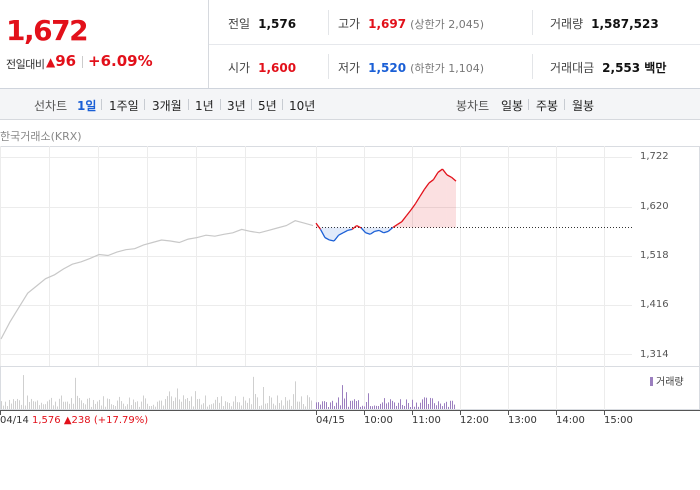 Image resolution: width=700 pixels, height=490 pixels. Describe the element at coordinates (654, 255) in the screenshot. I see `y-tick-label: 1,518` at that location.